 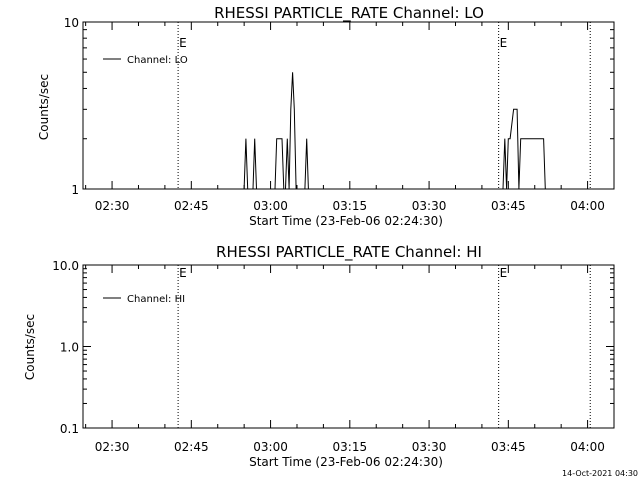 What do you see at coordinates (587, 206) in the screenshot?
I see `x-tick-label-lo: 04:00` at bounding box center [587, 206].